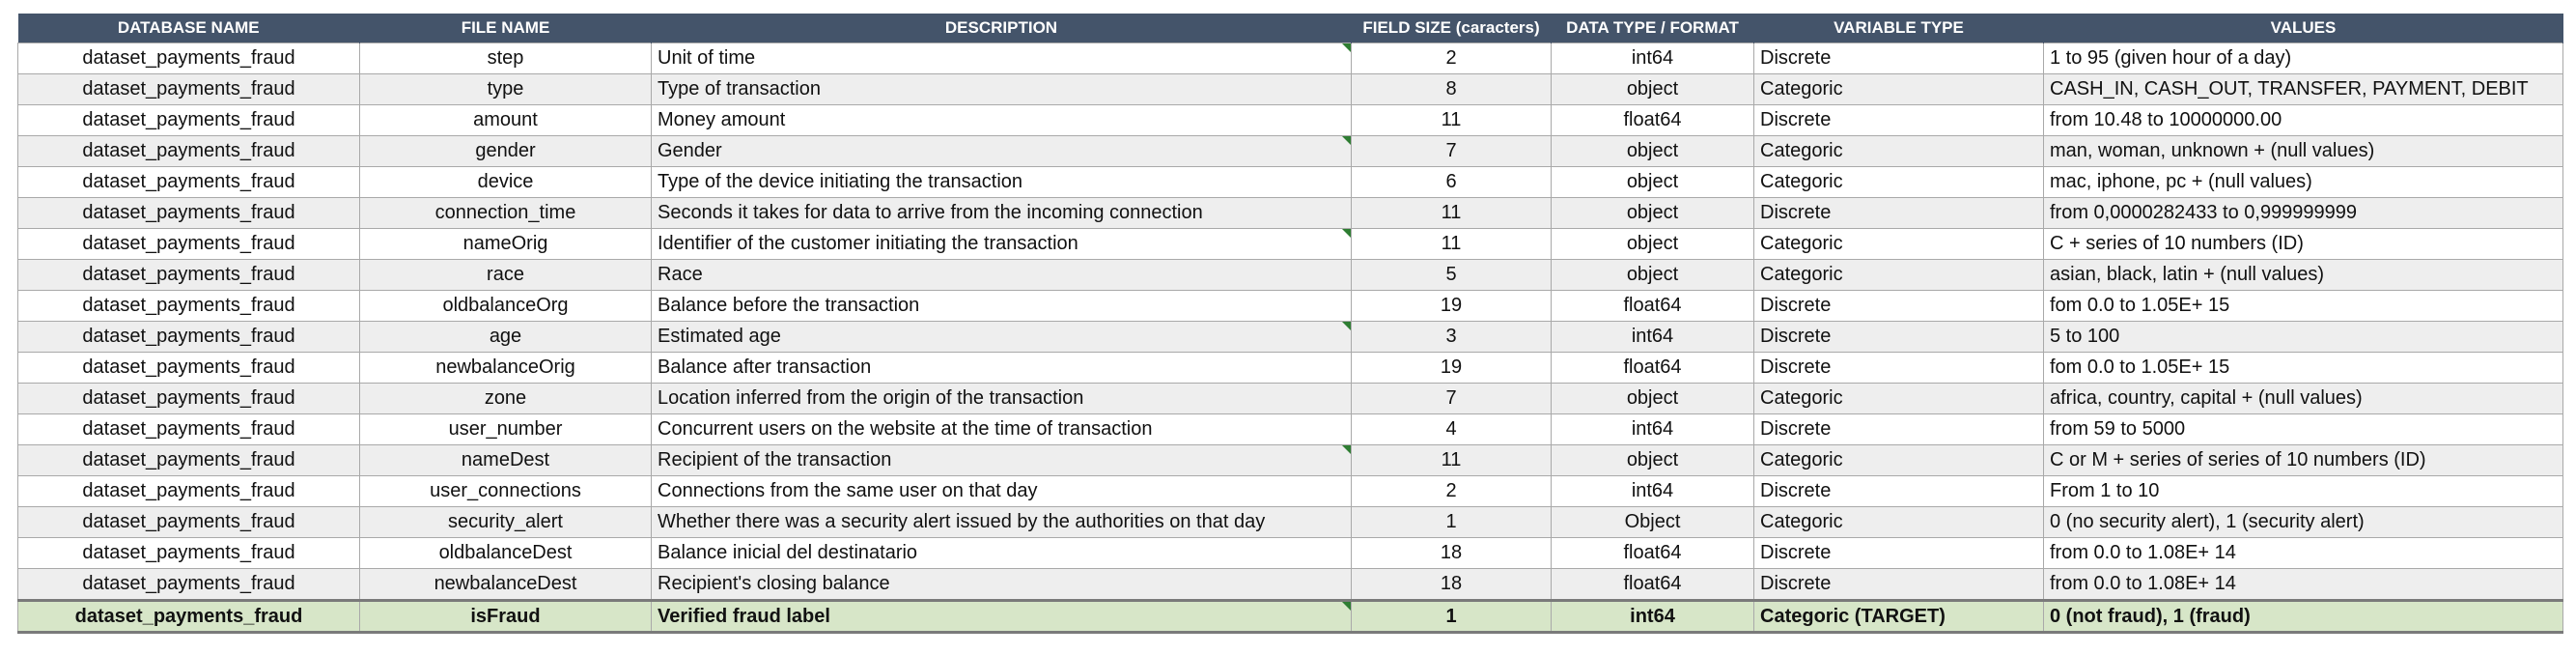 The height and width of the screenshot is (655, 2576). I want to click on cell-description: Race, so click(1002, 275).